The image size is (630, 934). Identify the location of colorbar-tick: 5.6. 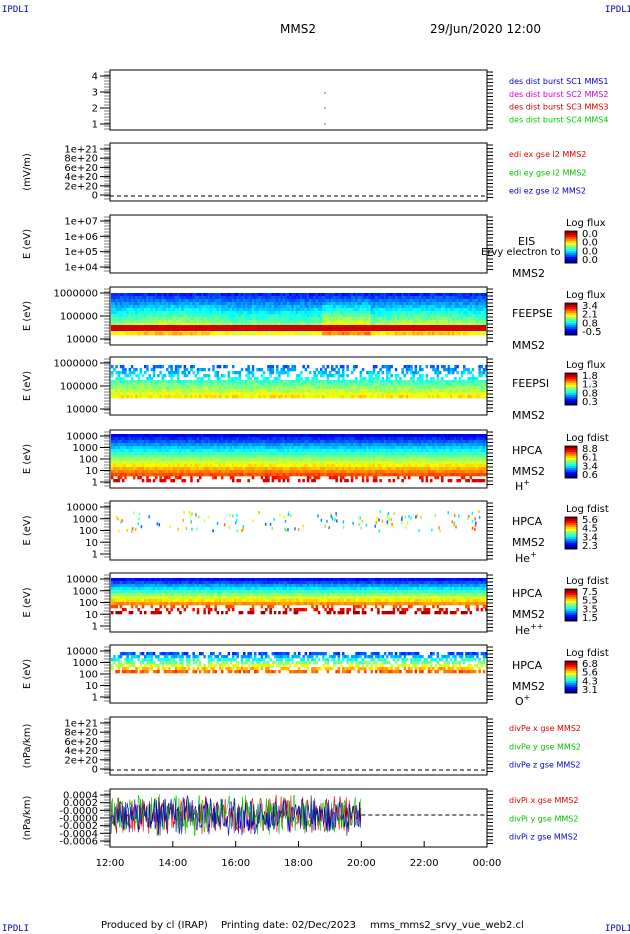
(590, 520).